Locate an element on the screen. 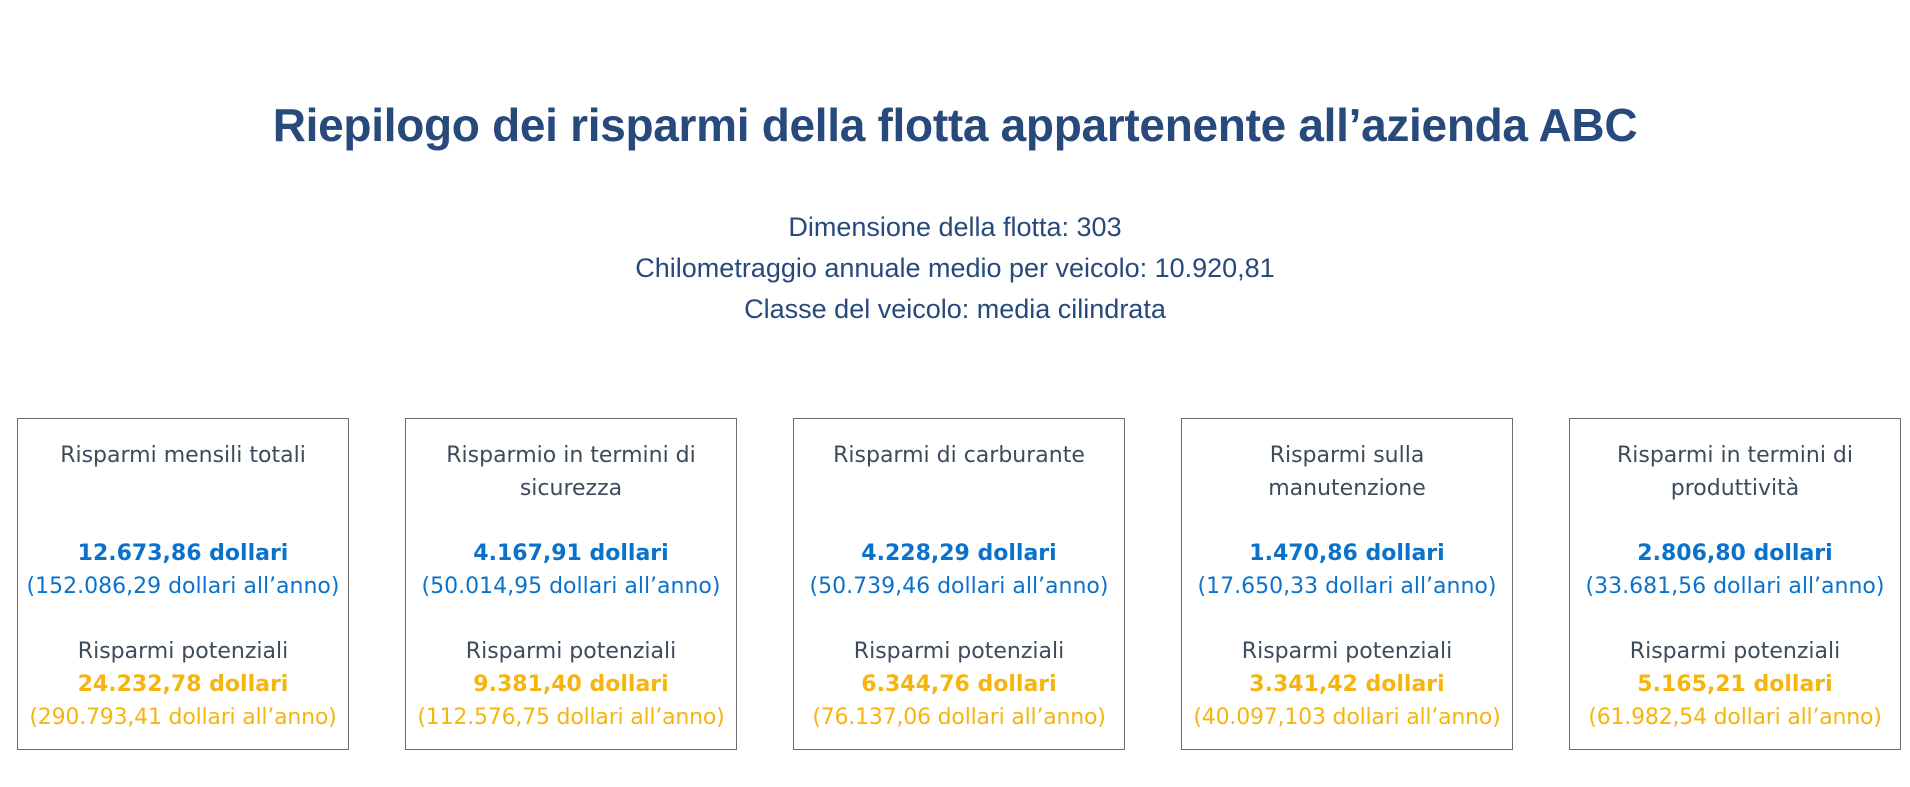  potential-monthly-amount: 24.232,78 dollari is located at coordinates (183, 684).